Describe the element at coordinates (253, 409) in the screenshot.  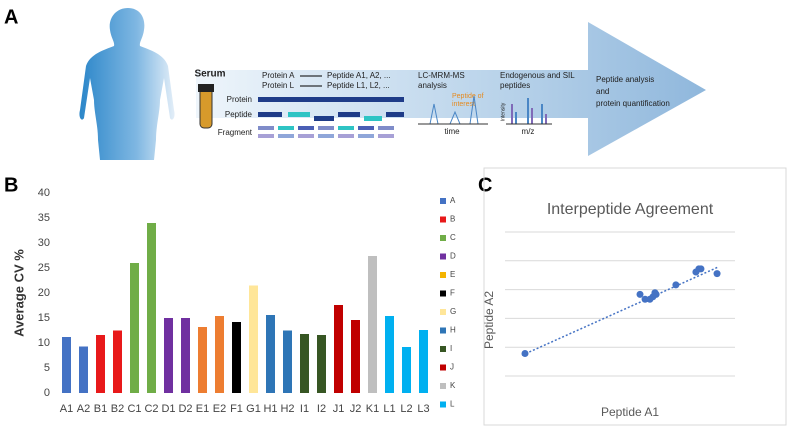
I see `x-tick-label: G1` at that location.